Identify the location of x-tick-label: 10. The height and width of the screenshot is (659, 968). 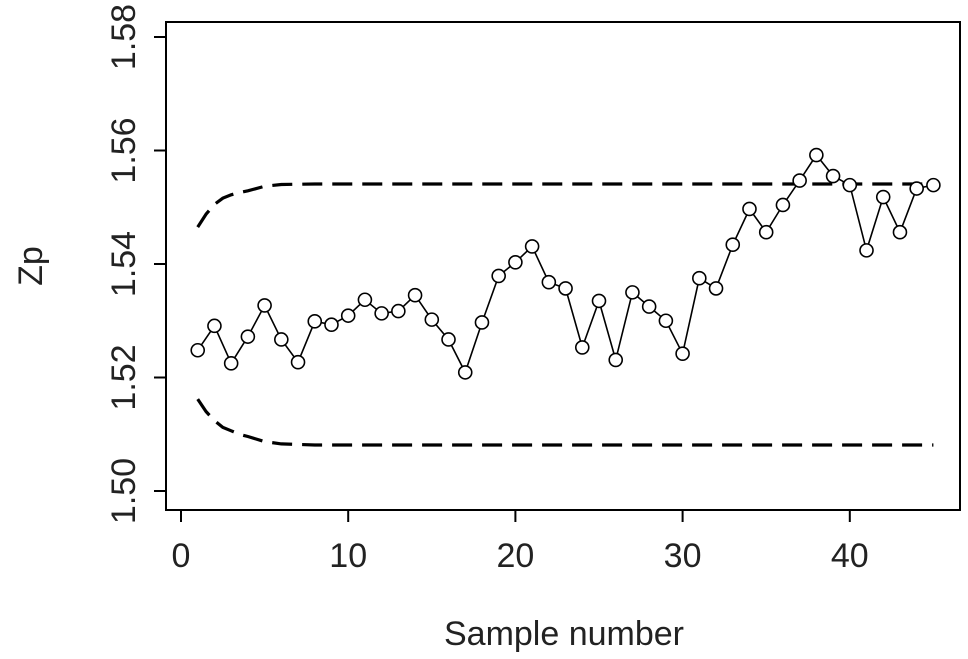
(348, 556).